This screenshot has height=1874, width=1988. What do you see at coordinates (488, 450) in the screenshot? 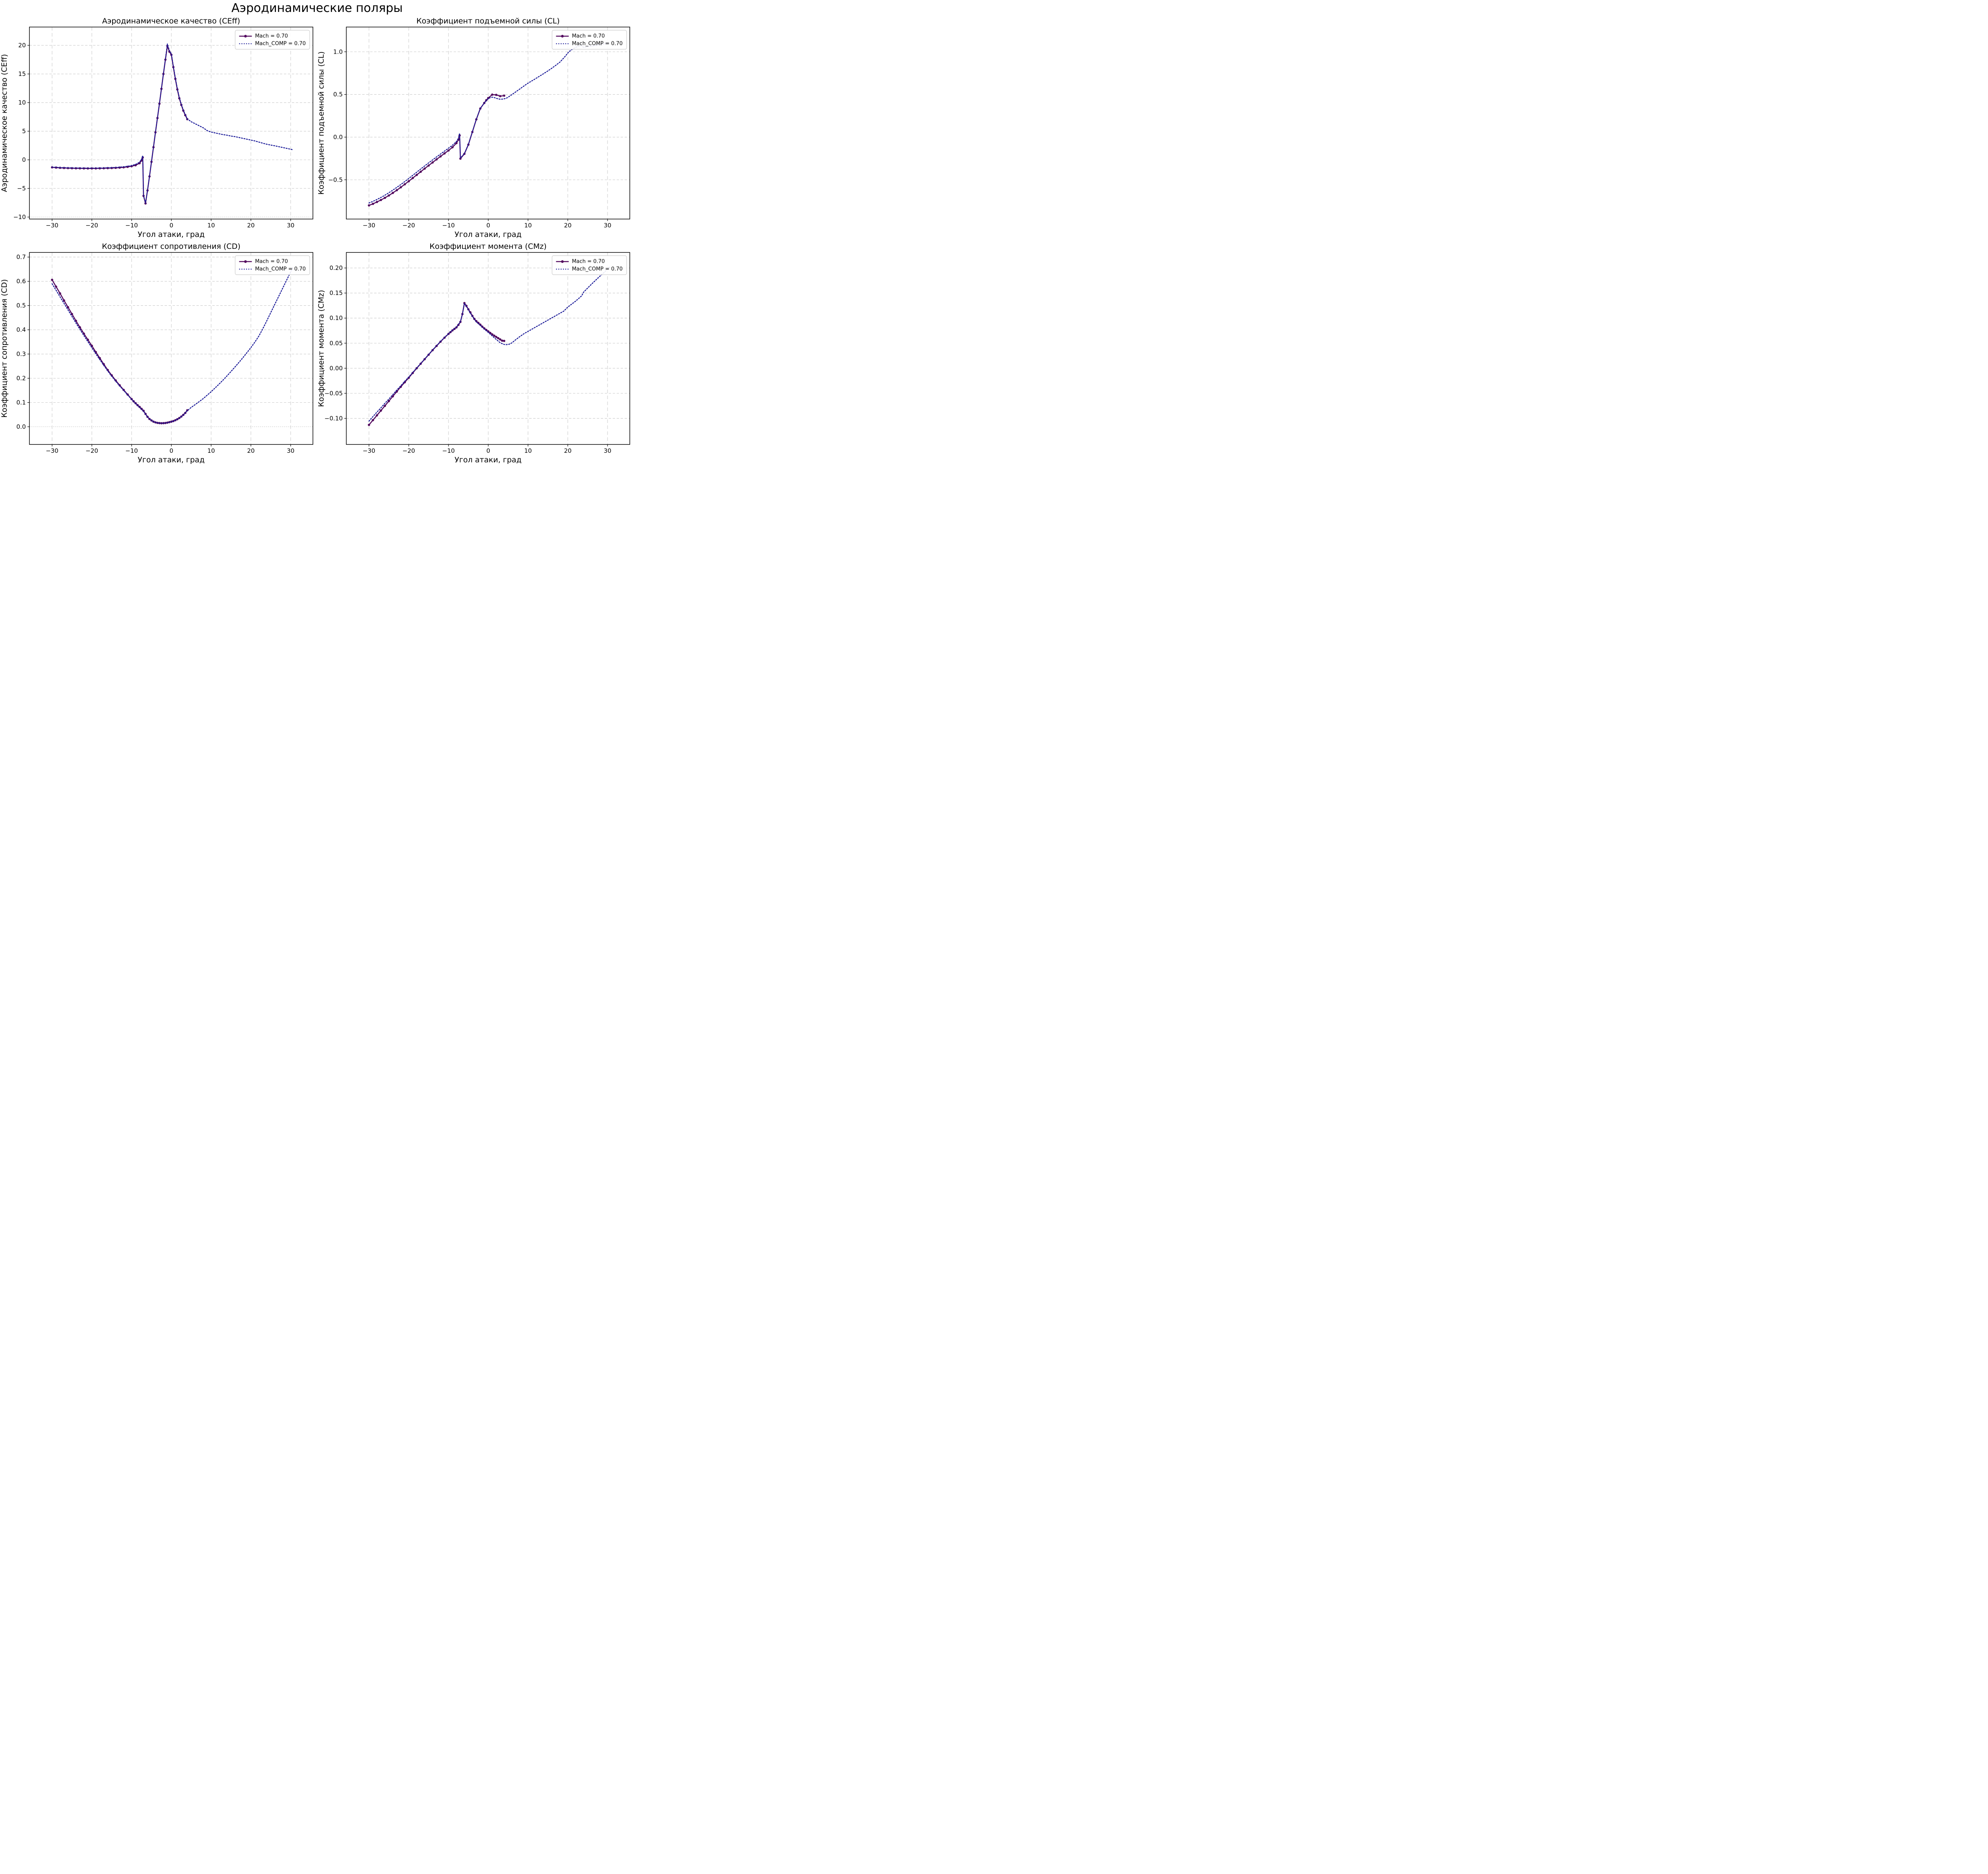
I see `cmz-xtick-label: 0` at bounding box center [488, 450].